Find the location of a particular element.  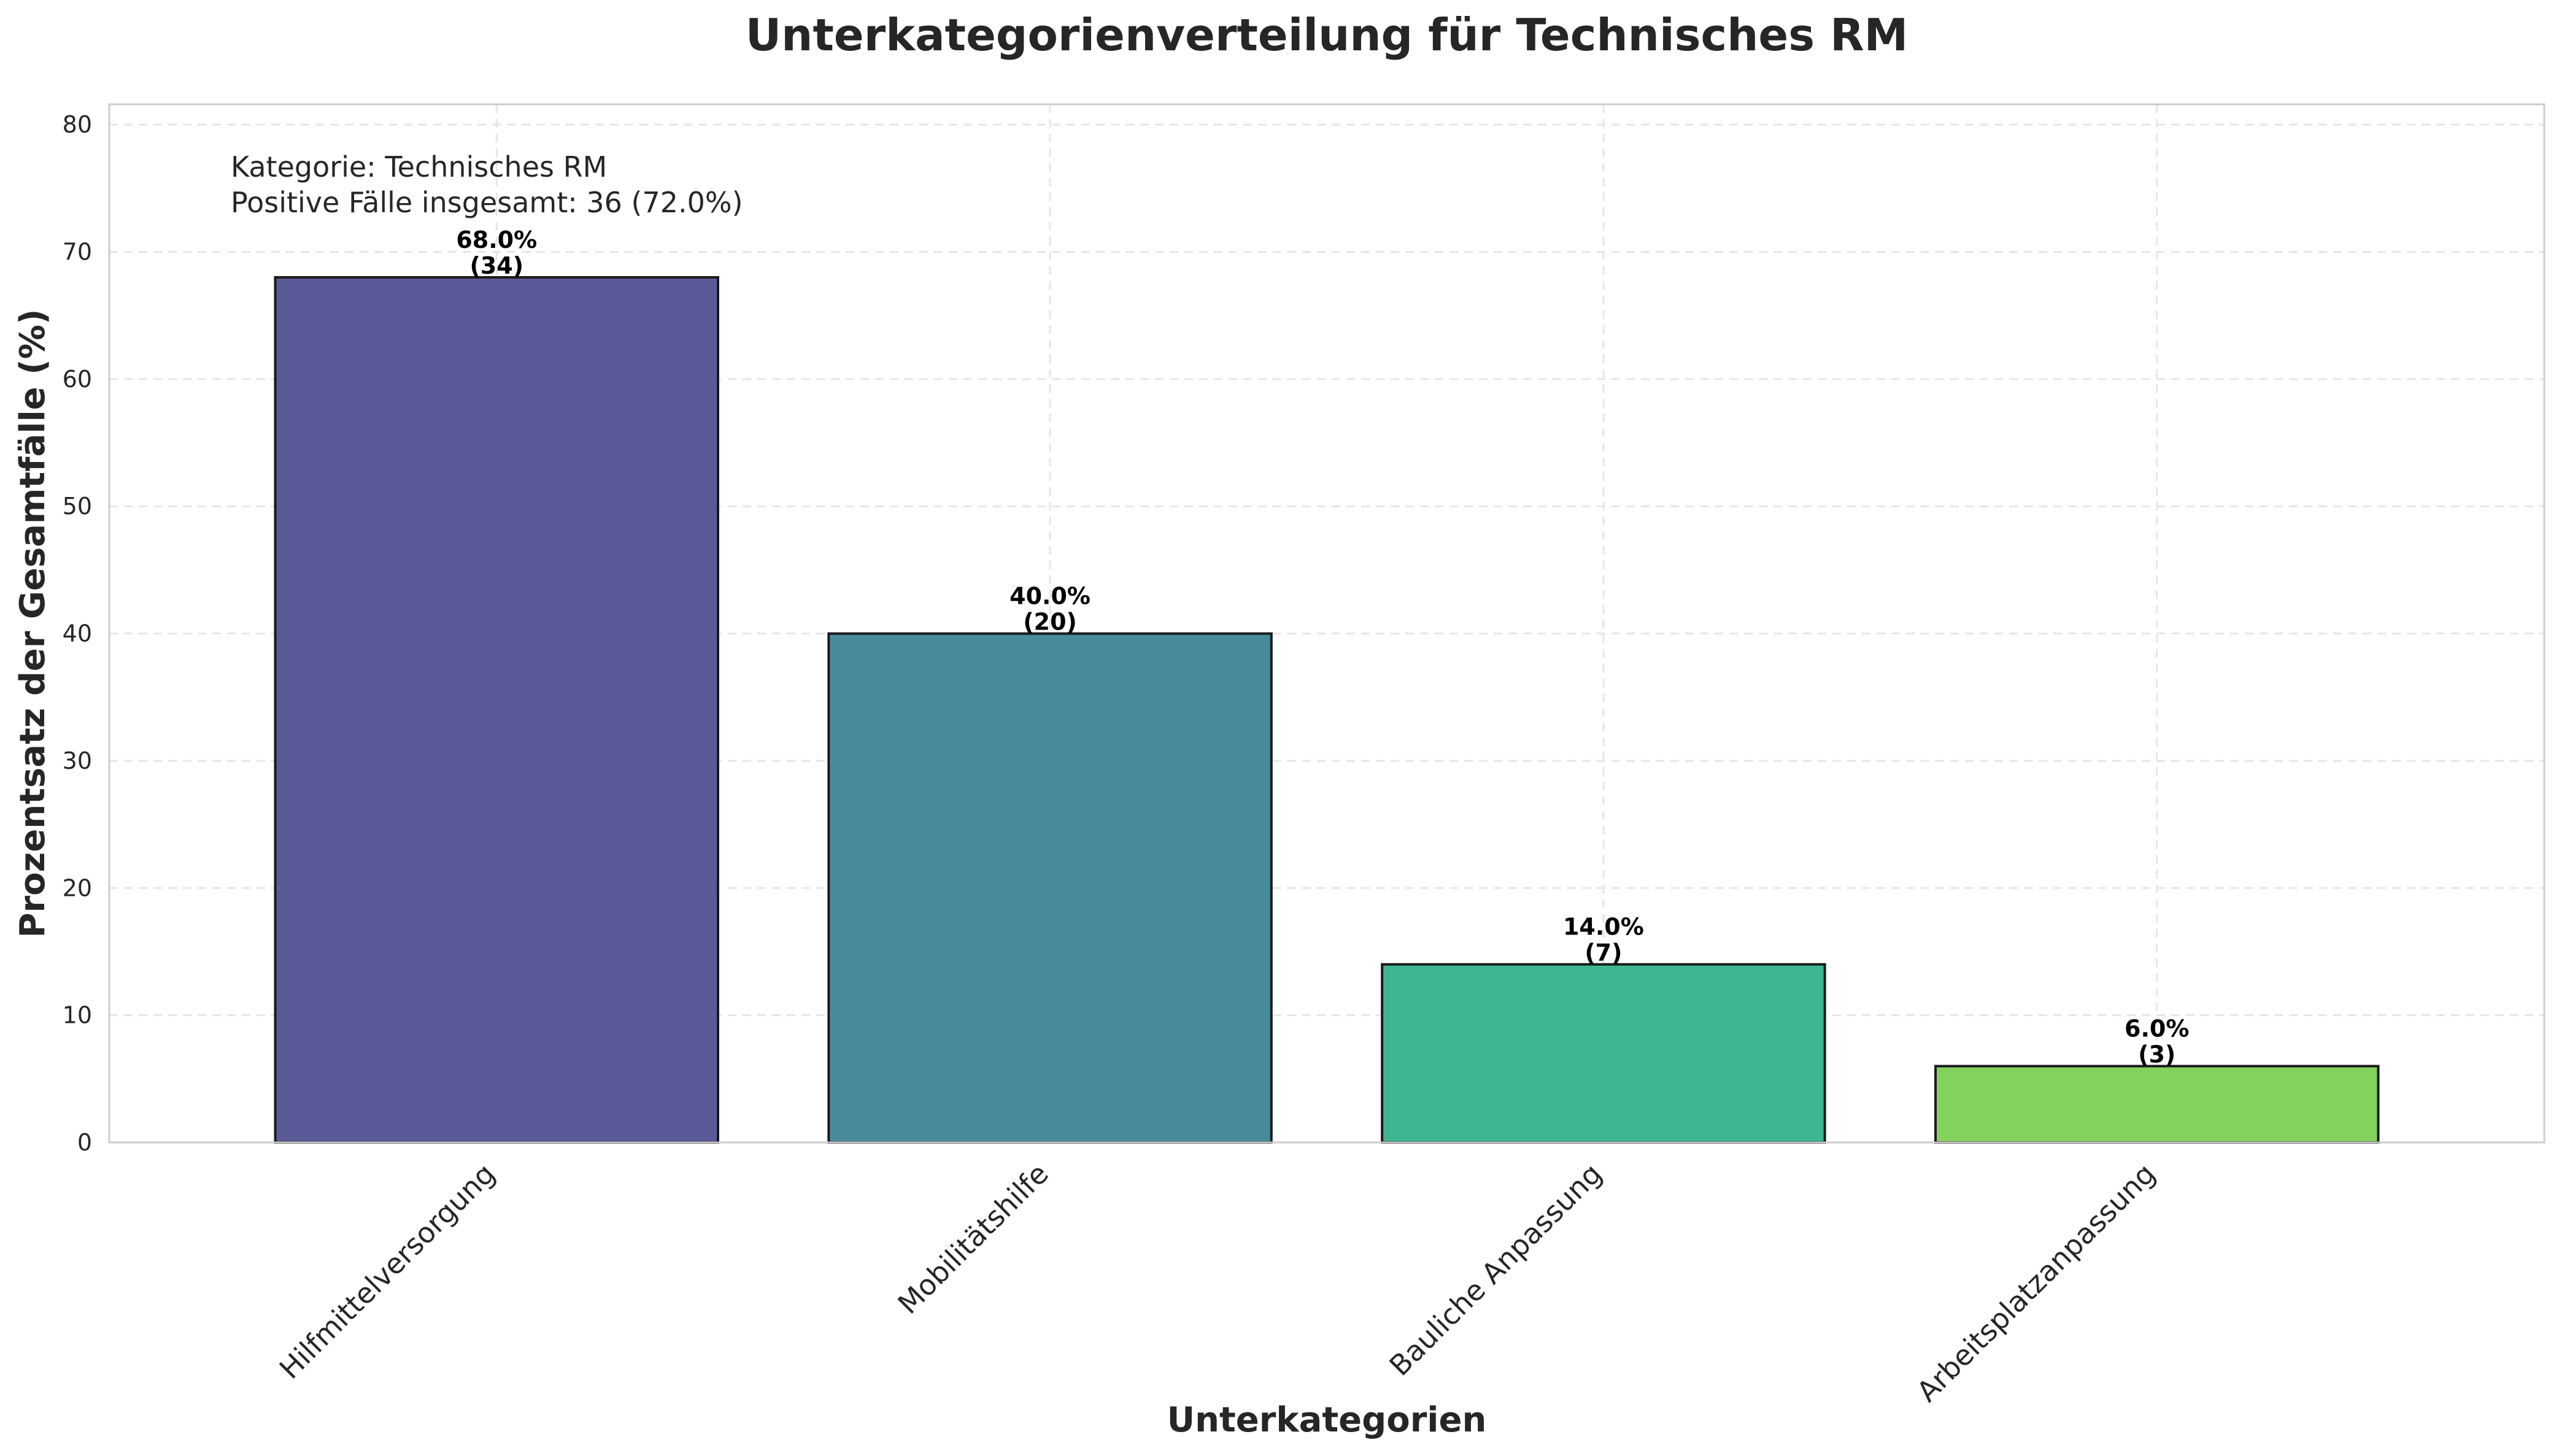

bar-value-label: 68.0% is located at coordinates (497, 239).